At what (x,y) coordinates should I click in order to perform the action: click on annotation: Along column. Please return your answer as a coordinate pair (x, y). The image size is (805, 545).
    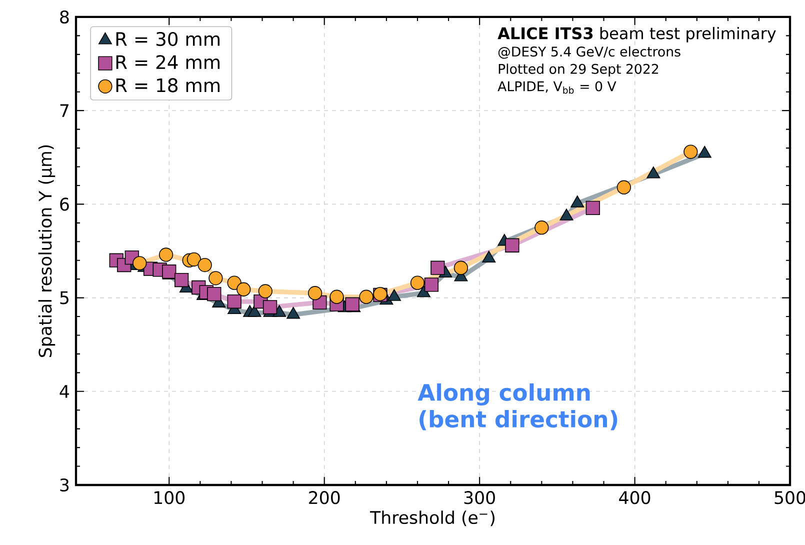
    Looking at the image, I should click on (504, 394).